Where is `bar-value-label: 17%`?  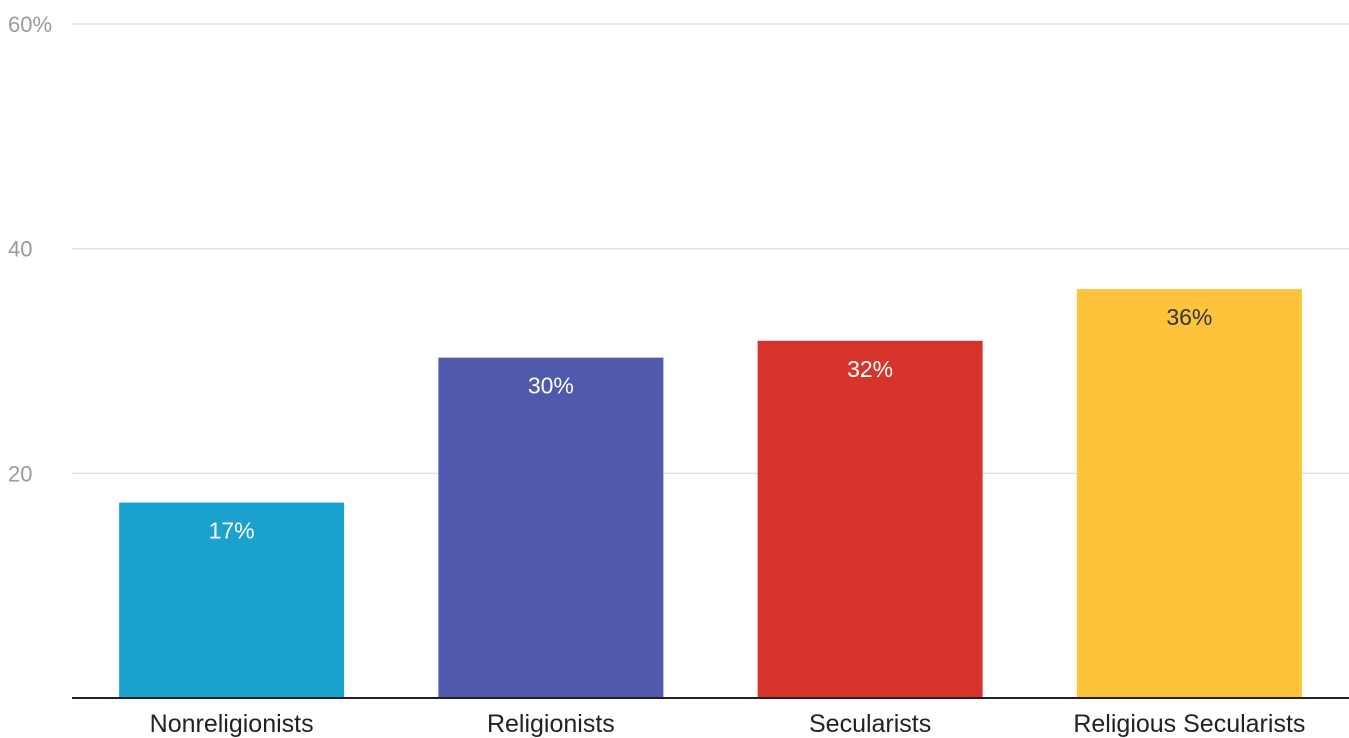 bar-value-label: 17% is located at coordinates (232, 531).